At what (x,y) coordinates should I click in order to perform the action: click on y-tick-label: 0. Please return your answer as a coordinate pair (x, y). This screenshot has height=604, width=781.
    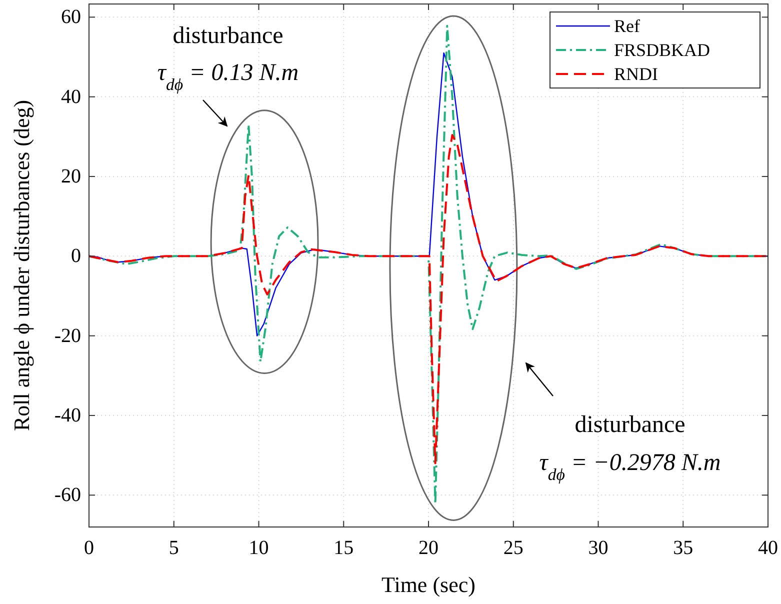
    Looking at the image, I should click on (76, 256).